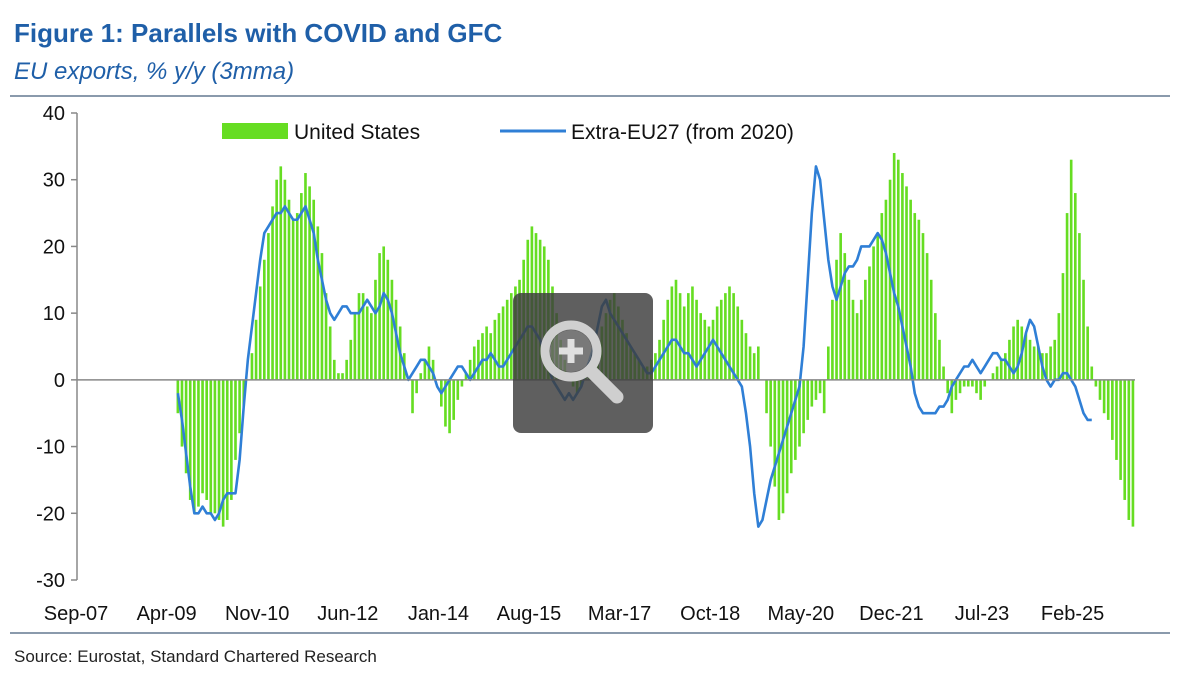  What do you see at coordinates (357, 132) in the screenshot?
I see `legend-label-us: United States` at bounding box center [357, 132].